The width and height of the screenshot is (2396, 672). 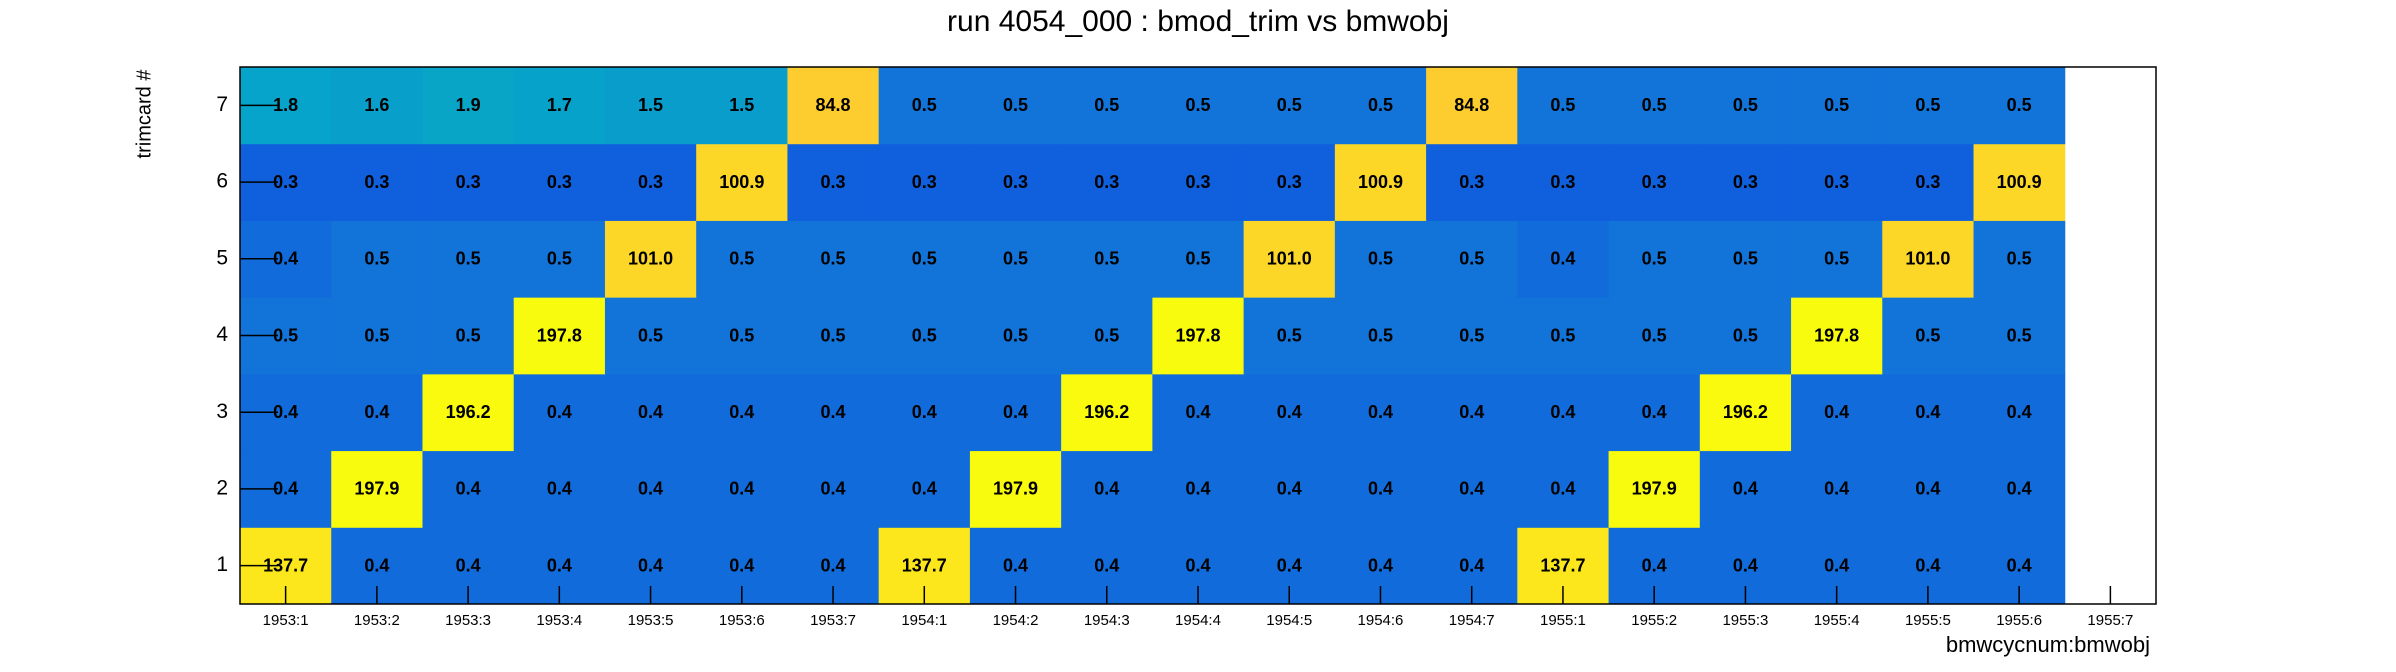 What do you see at coordinates (1198, 21) in the screenshot?
I see `chart-title: run 4054_000 : bmod_trim vs bmwobj` at bounding box center [1198, 21].